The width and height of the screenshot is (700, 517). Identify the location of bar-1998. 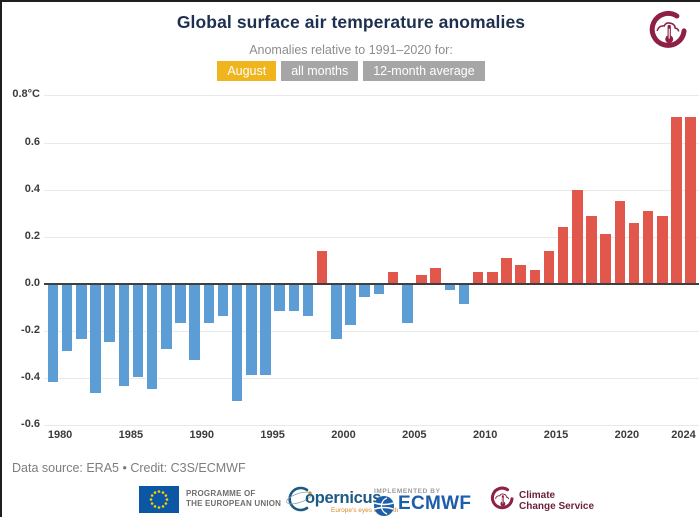
(322, 268).